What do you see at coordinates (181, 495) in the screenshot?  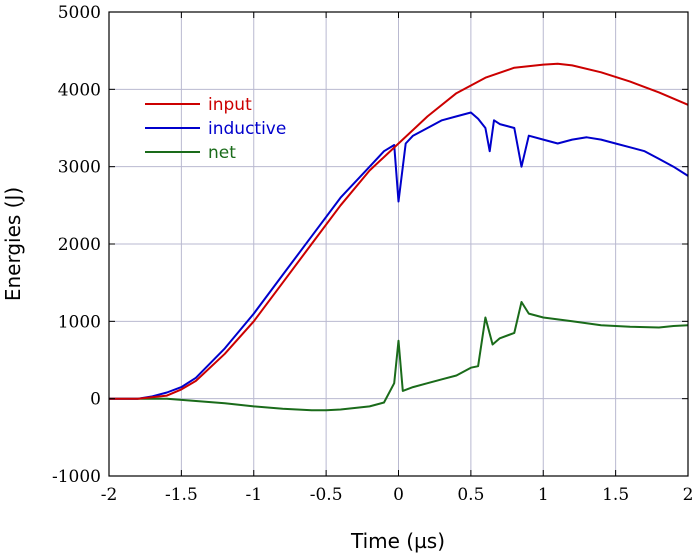 I see `x-tick-label: -1.5` at bounding box center [181, 495].